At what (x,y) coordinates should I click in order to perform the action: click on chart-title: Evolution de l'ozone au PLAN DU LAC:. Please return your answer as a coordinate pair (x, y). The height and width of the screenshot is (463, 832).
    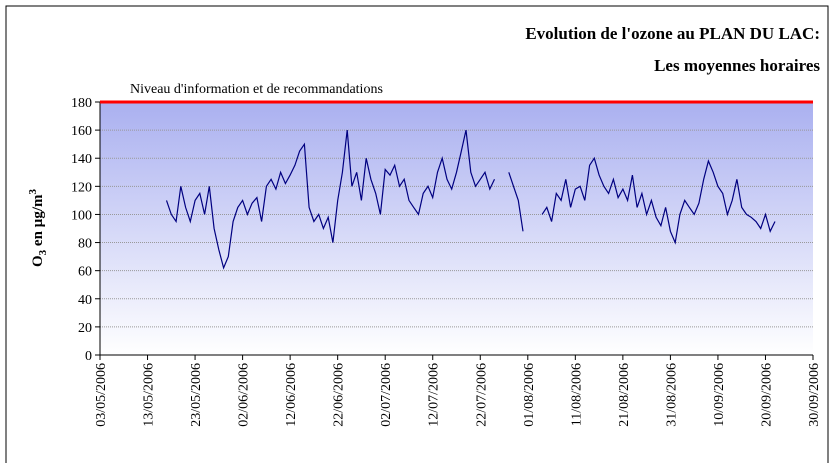
    Looking at the image, I should click on (672, 33).